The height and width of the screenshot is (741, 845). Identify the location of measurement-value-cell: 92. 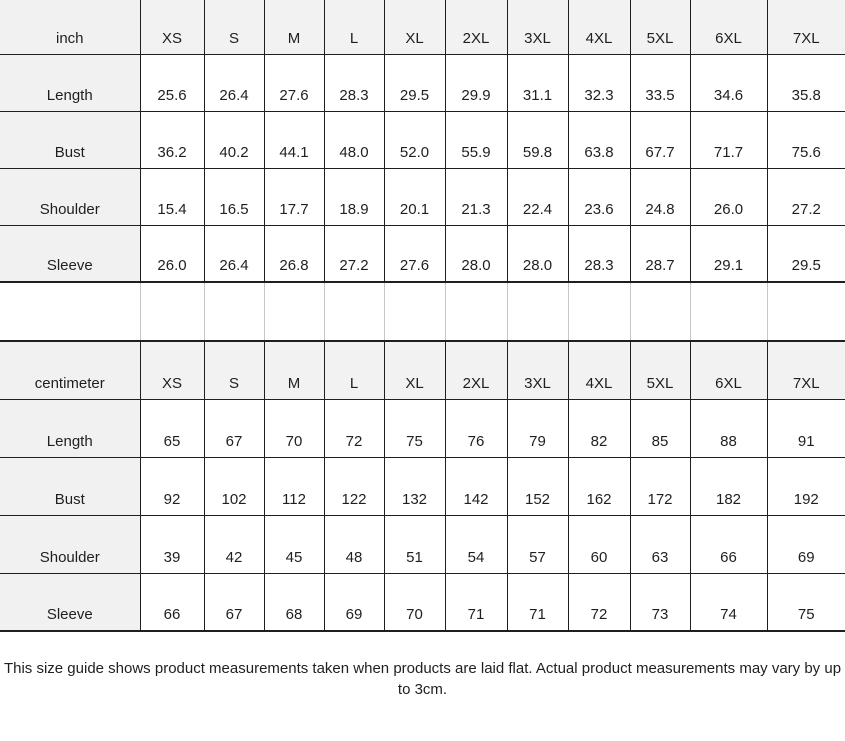
(171, 486).